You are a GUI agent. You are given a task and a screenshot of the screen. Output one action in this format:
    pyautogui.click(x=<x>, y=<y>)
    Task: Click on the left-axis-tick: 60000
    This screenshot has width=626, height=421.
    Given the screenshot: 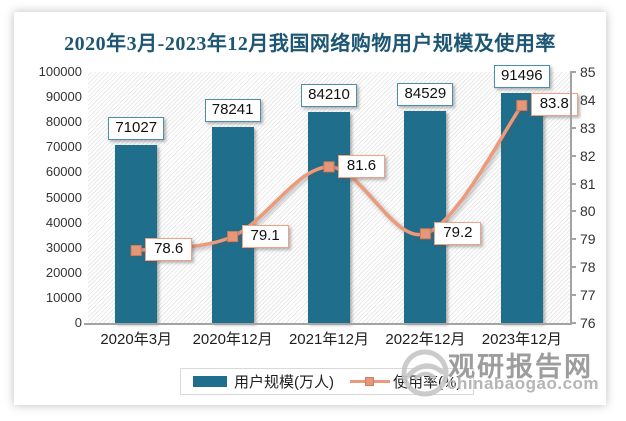 What is the action you would take?
    pyautogui.click(x=63, y=172)
    